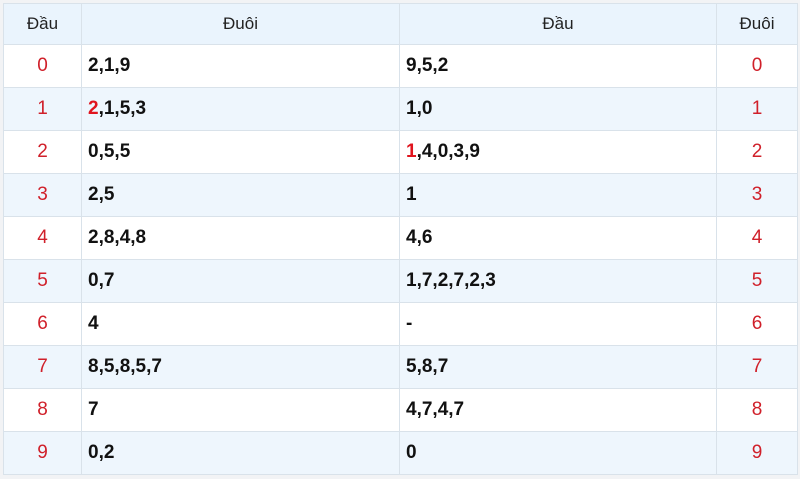  I want to click on value-text: 1,7,2,7,2,3, so click(451, 280).